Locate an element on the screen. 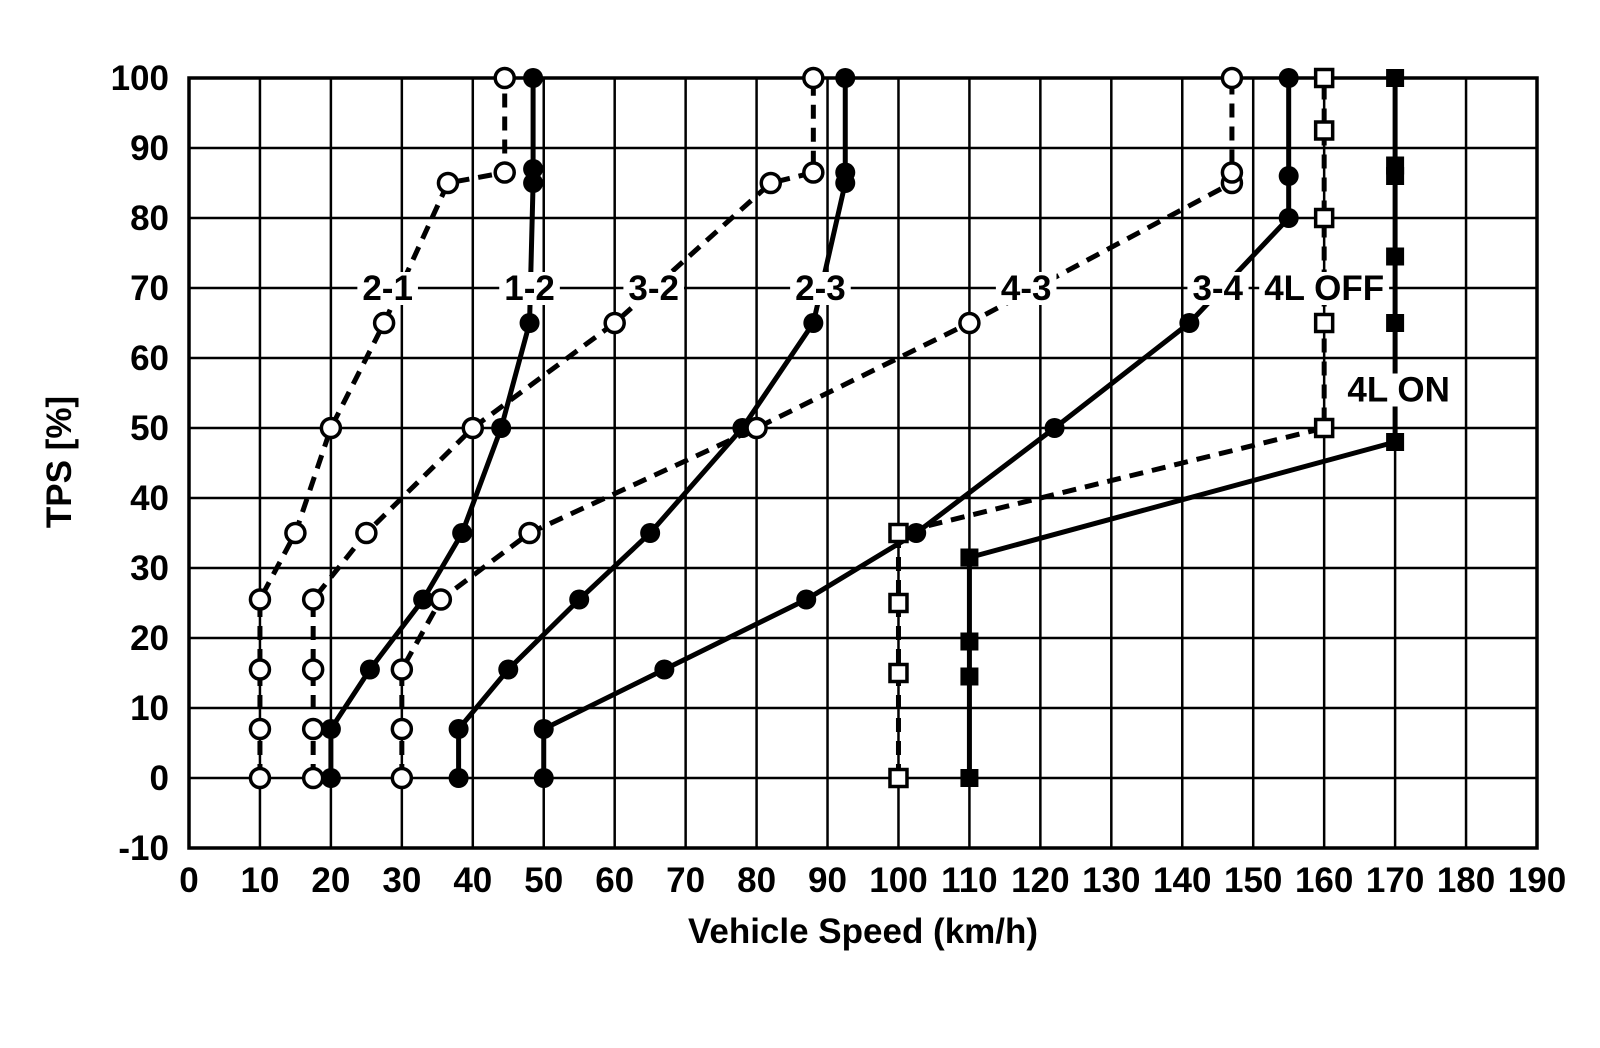 This screenshot has height=1048, width=1600. x-axis-title: Vehicle Speed (km/h) is located at coordinates (863, 931).